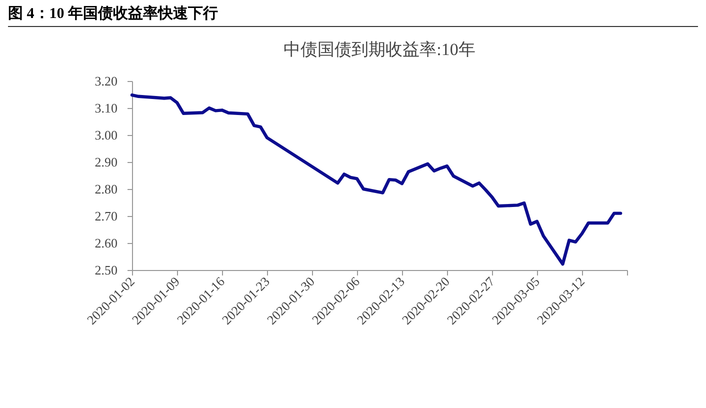 The width and height of the screenshot is (706, 408). Describe the element at coordinates (380, 49) in the screenshot. I see `chart-subtitle: 中债国债到期收益率:10年` at that location.